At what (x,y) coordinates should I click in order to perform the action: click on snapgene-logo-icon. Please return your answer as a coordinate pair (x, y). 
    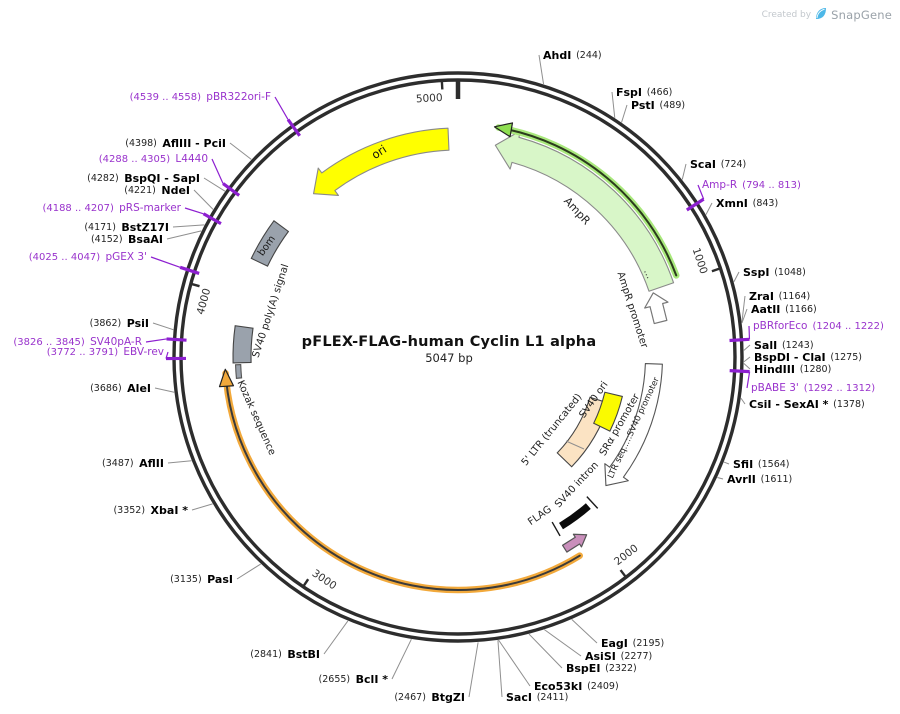
    Looking at the image, I should click on (821, 14).